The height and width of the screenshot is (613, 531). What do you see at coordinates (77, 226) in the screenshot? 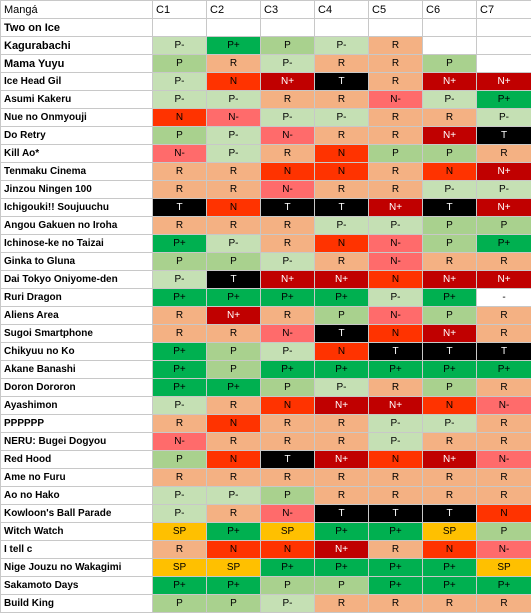
I see `manga-title: Angou Gakuen no Iroha` at bounding box center [77, 226].